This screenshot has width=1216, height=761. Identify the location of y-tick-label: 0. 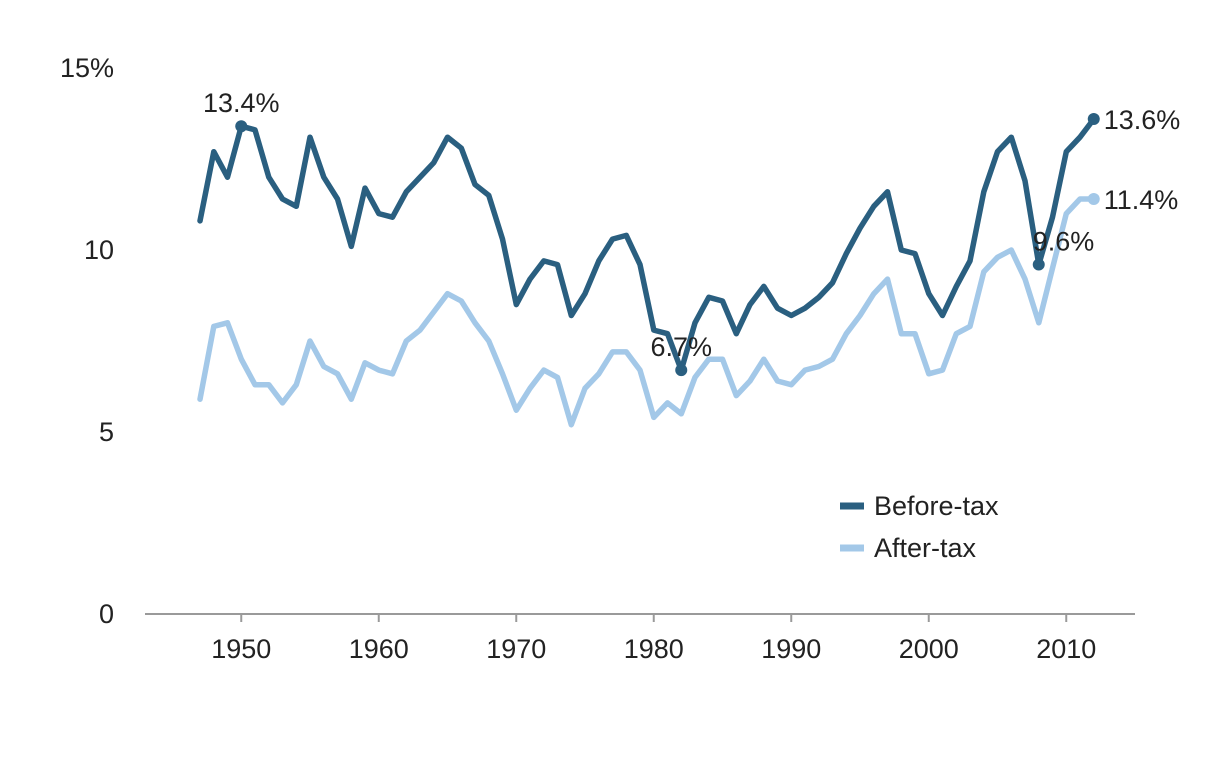
(106, 614).